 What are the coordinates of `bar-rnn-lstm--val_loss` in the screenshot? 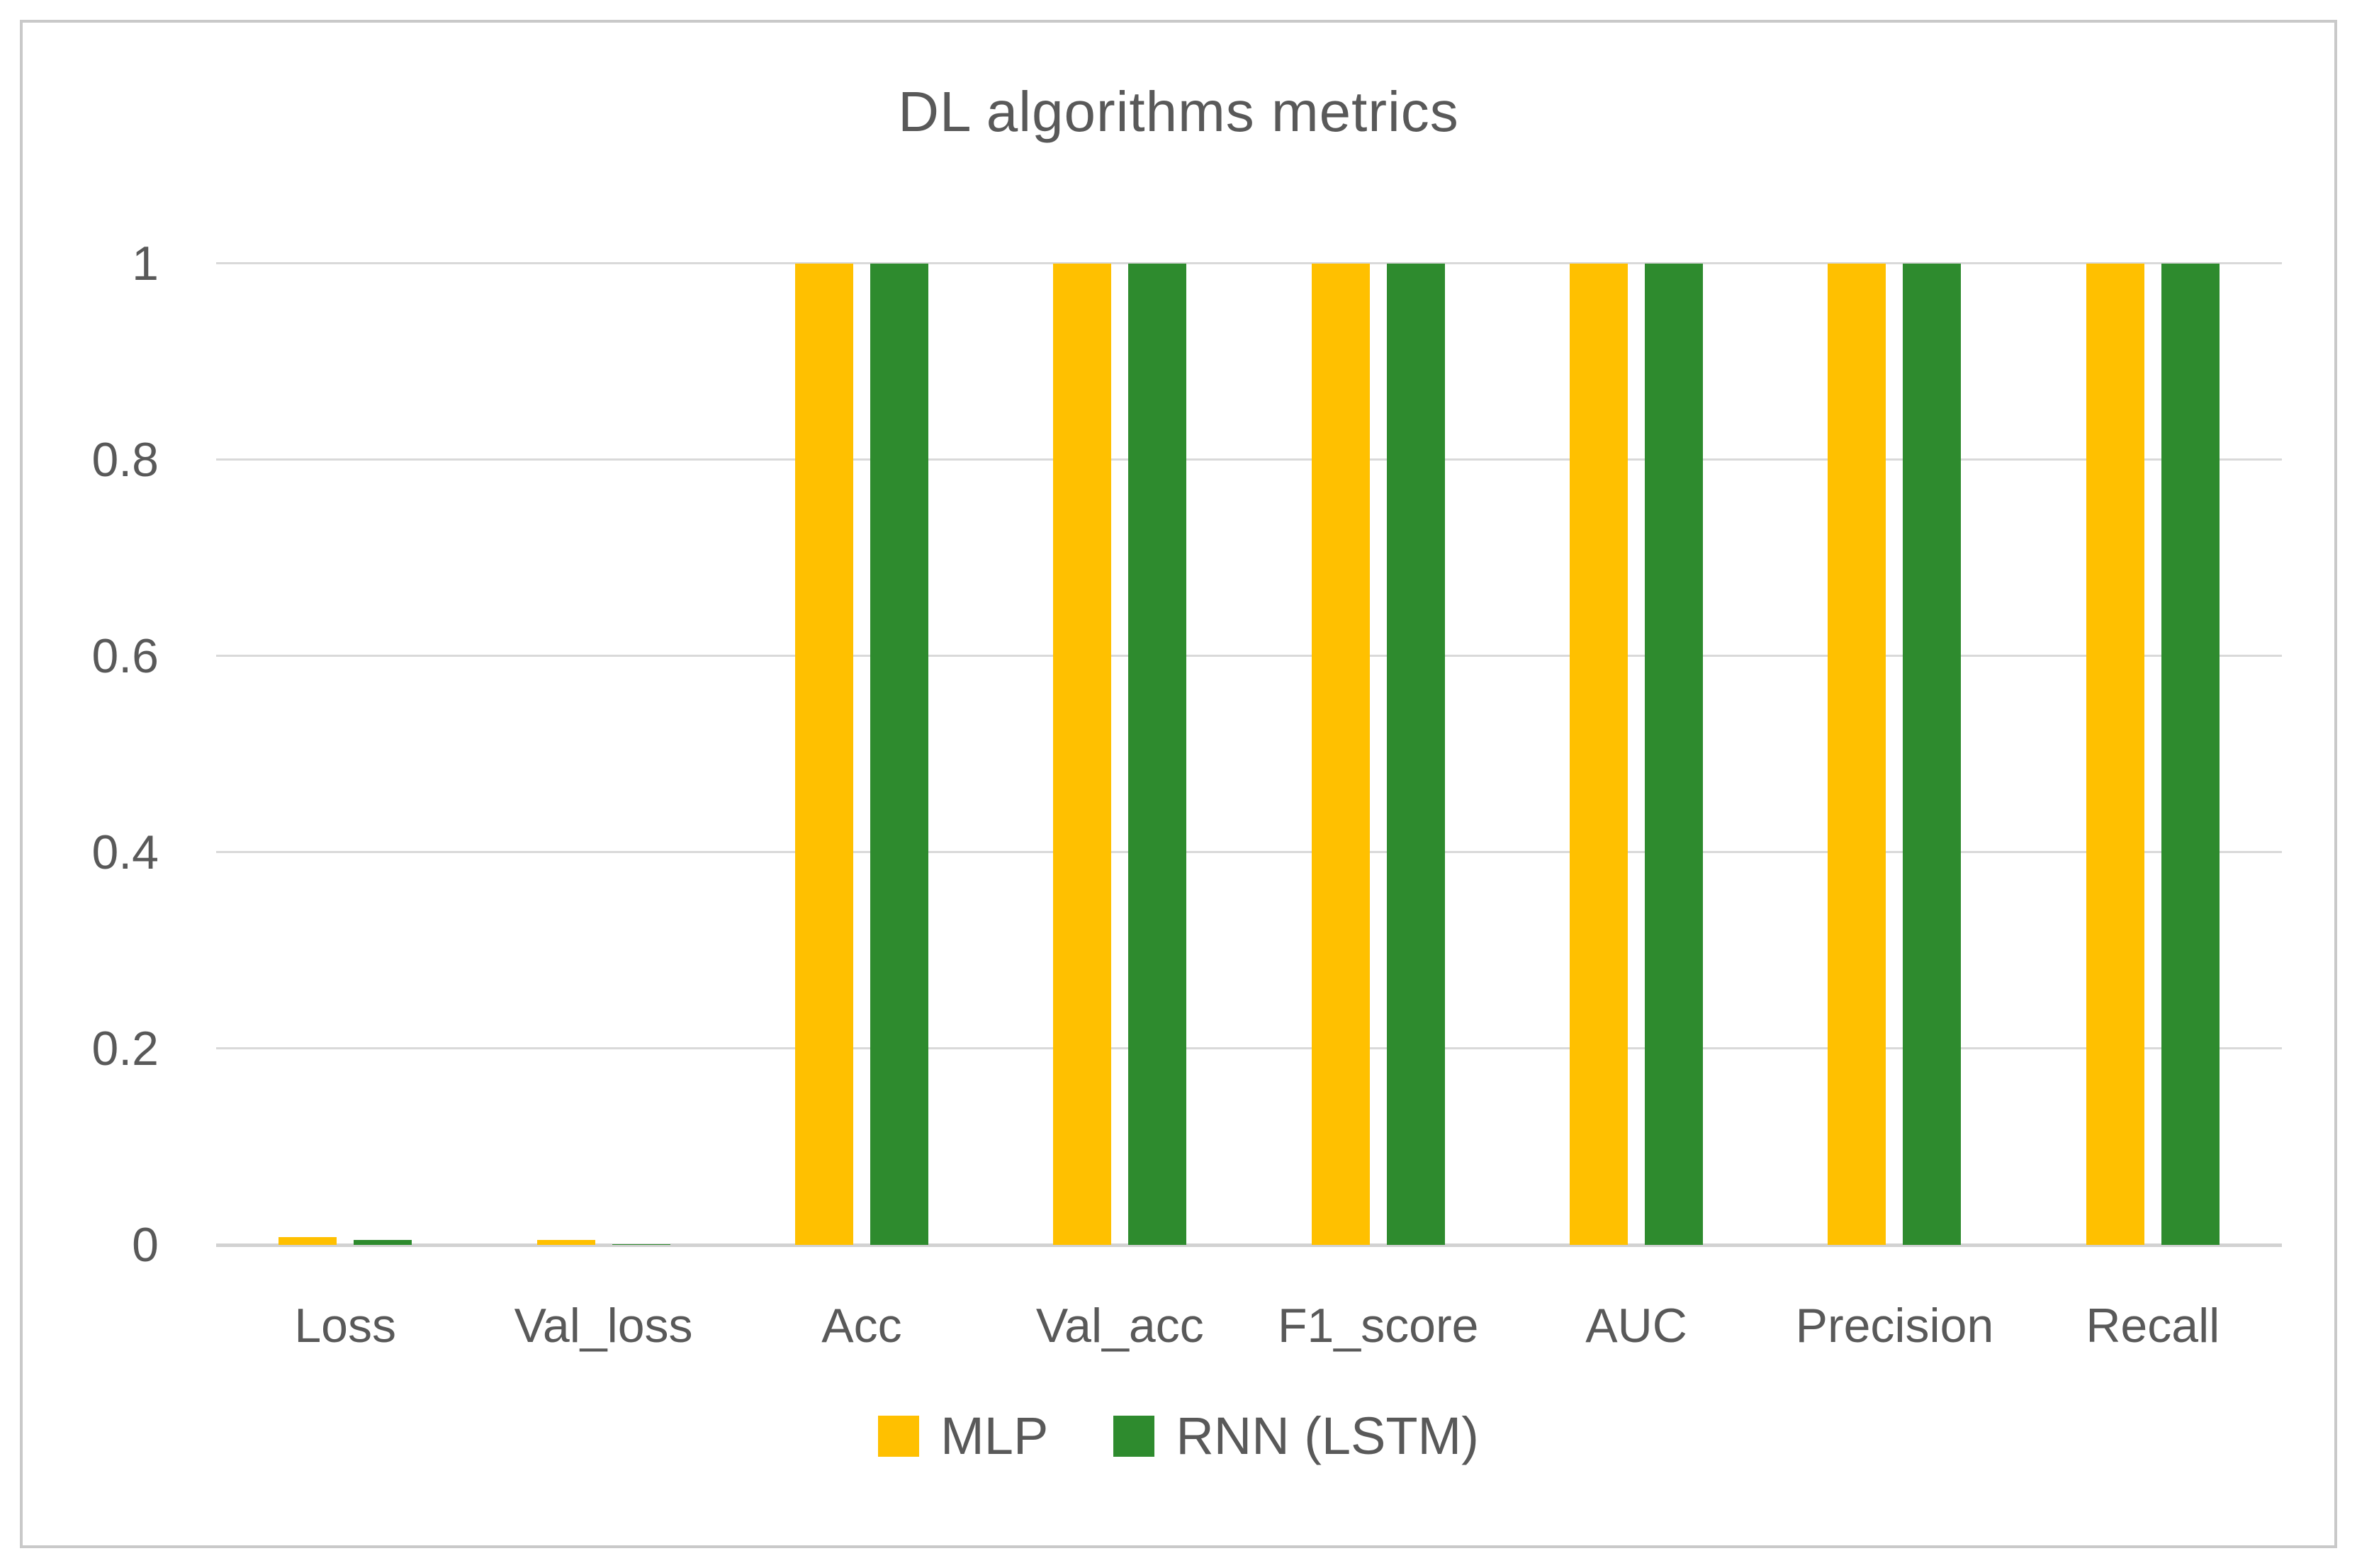 It's located at (641, 1244).